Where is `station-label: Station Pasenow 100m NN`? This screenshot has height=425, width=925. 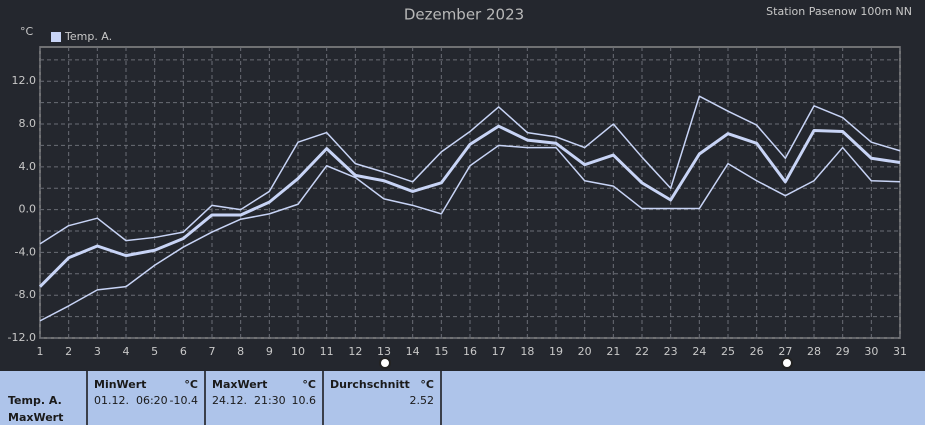 station-label: Station Pasenow 100m NN is located at coordinates (839, 11).